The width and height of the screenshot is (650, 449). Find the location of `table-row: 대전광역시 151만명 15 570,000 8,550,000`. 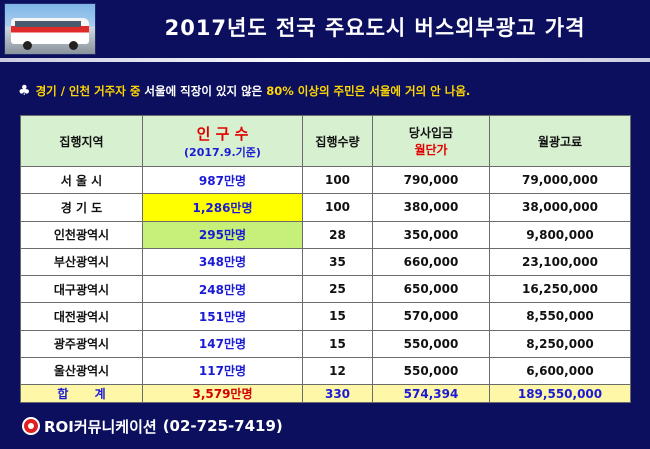

table-row: 대전광역시 151만명 15 570,000 8,550,000 is located at coordinates (325, 316).